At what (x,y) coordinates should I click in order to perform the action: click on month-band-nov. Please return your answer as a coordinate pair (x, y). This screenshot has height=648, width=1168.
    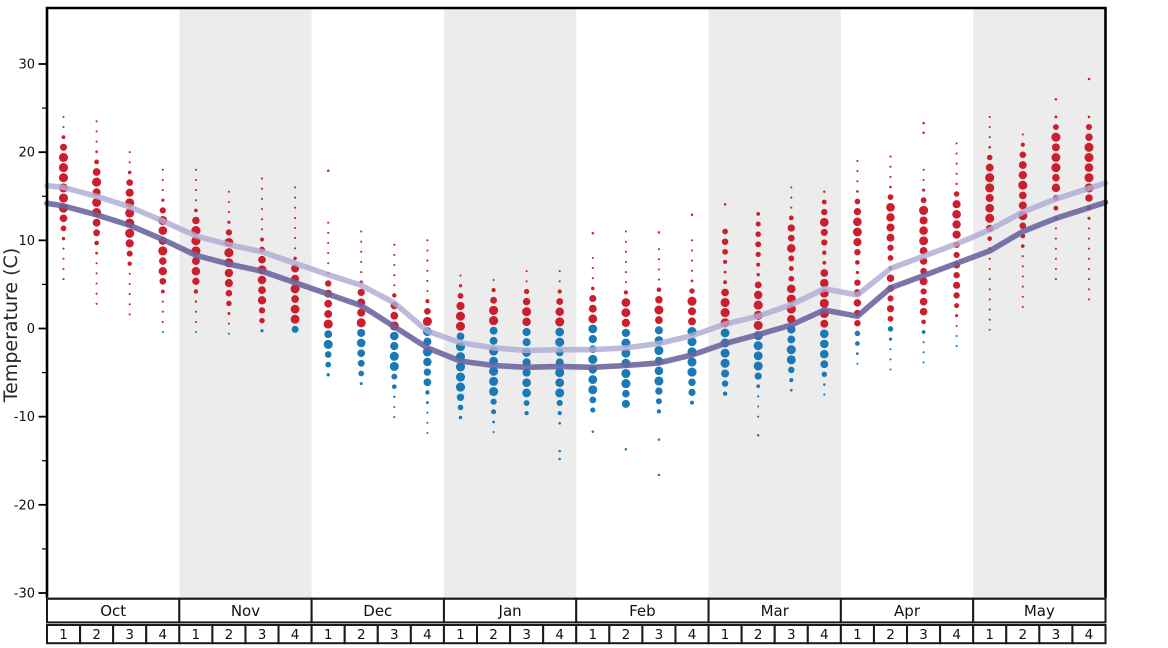
    Looking at the image, I should click on (245, 303).